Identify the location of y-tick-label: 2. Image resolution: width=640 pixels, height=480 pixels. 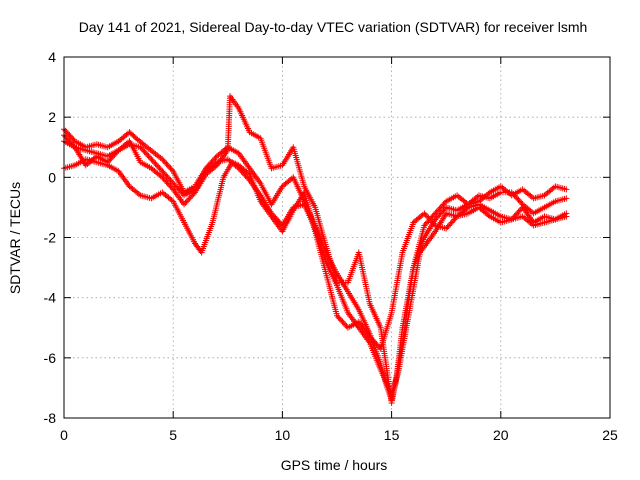
(52, 117).